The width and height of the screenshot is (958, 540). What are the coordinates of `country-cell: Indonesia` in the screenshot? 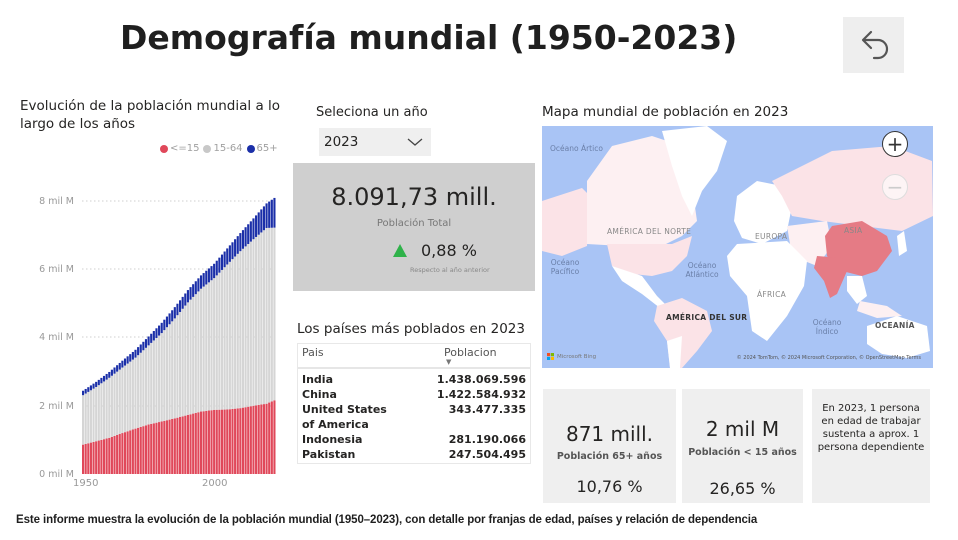 It's located at (332, 439).